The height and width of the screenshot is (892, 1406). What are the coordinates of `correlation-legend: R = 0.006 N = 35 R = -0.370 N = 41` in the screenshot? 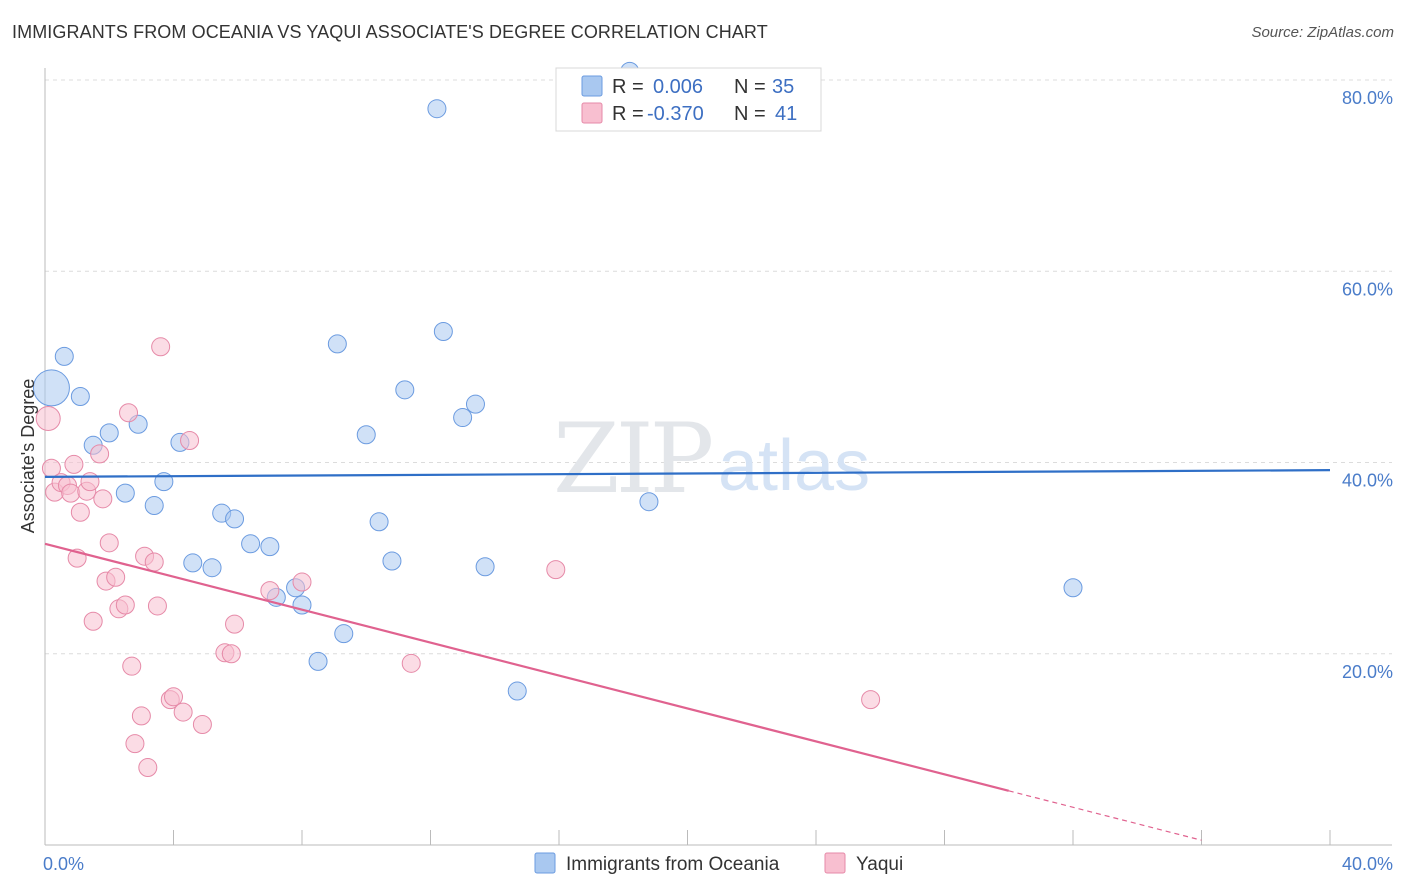 It's located at (688, 99).